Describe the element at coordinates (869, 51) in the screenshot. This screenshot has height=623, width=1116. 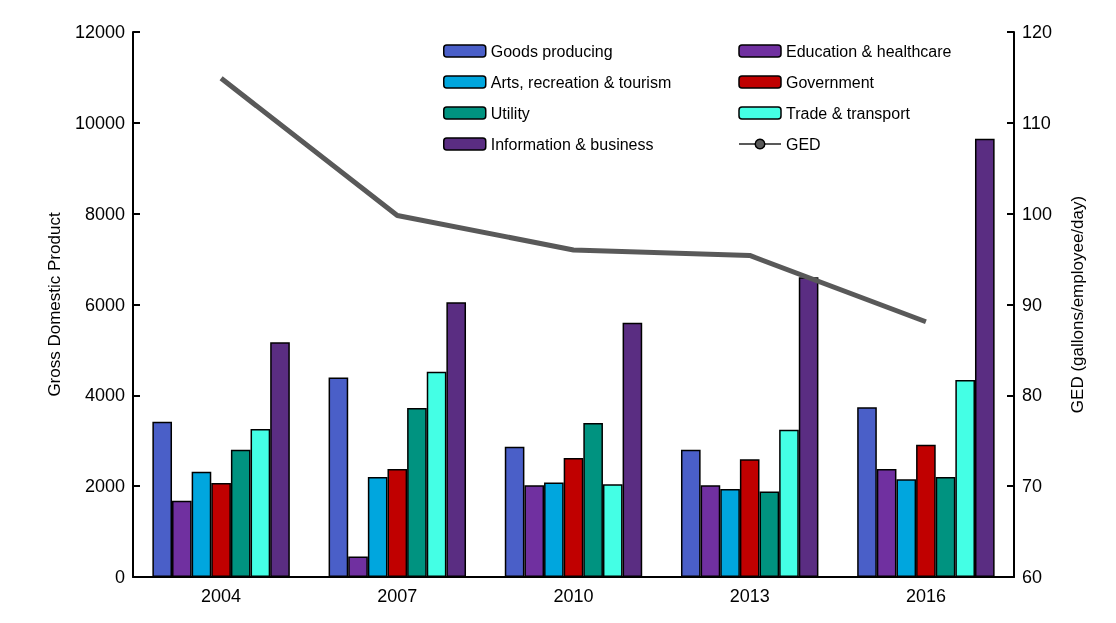
I see `legend-label: Education & healthcare` at that location.